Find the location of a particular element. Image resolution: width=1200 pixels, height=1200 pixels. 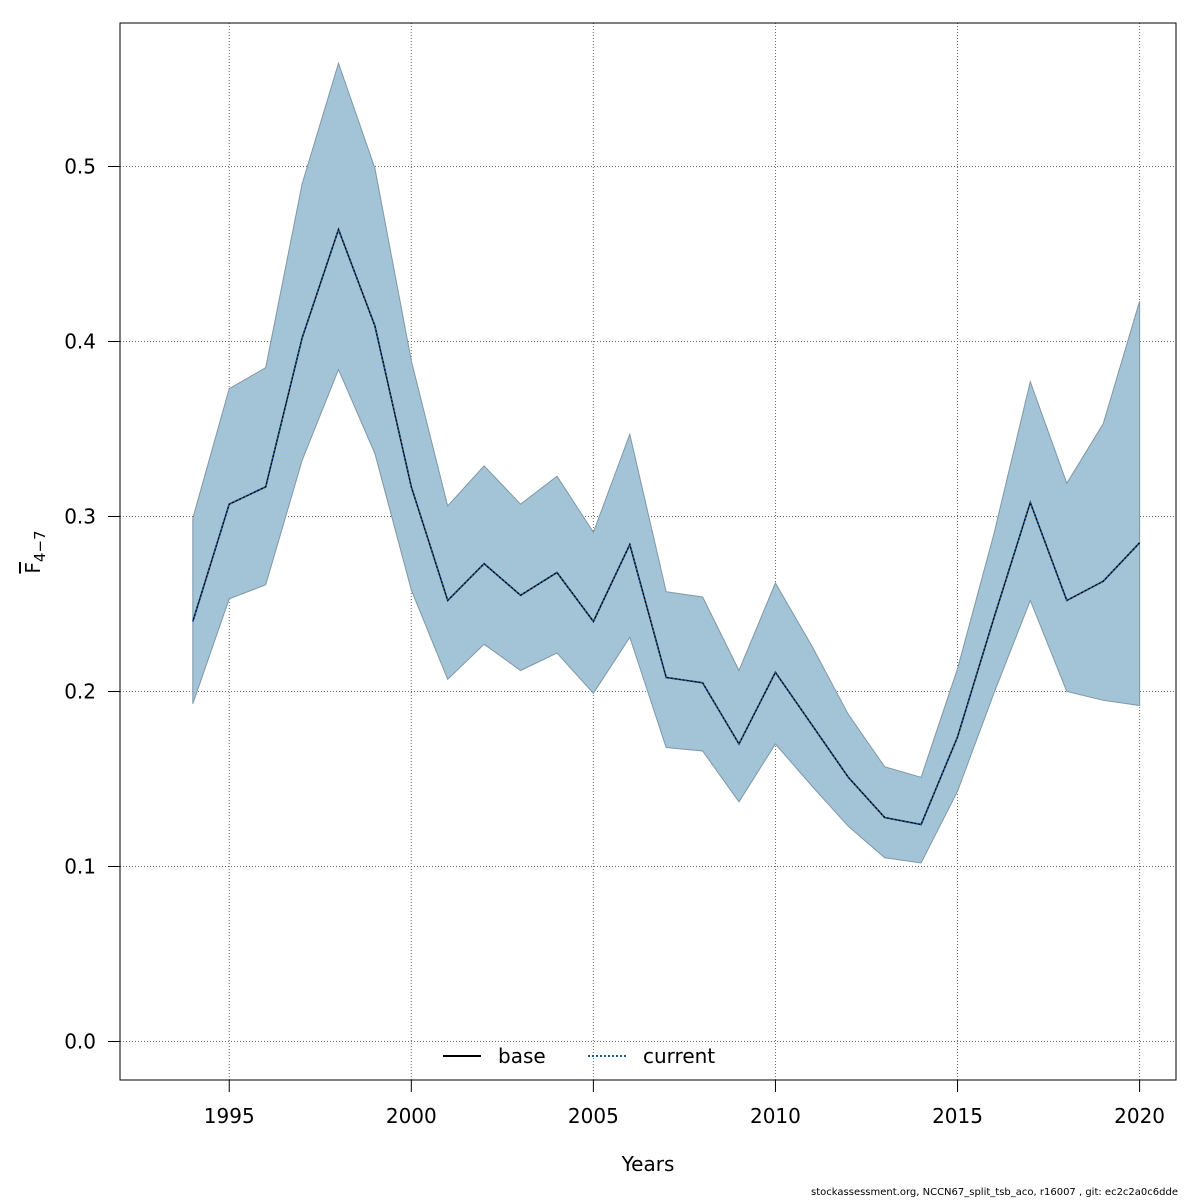

legend-label-base: base is located at coordinates (522, 1056).